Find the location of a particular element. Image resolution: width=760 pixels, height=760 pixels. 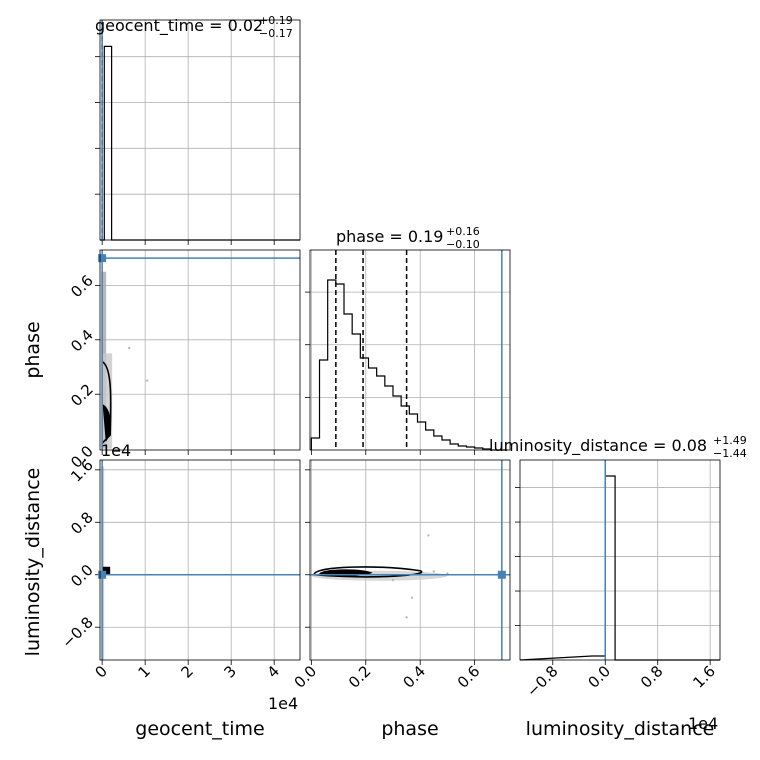

scatter-luminosity-distance-vs-geocent-time-xtick-label-2: 2 is located at coordinates (187, 671).